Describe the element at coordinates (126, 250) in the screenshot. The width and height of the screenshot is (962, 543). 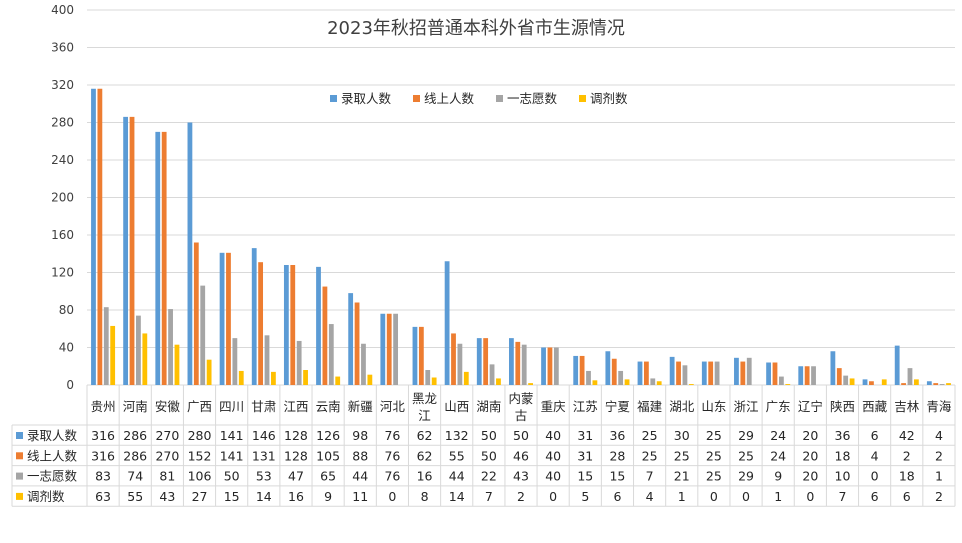
I see `bar-录取人数-河南` at that location.